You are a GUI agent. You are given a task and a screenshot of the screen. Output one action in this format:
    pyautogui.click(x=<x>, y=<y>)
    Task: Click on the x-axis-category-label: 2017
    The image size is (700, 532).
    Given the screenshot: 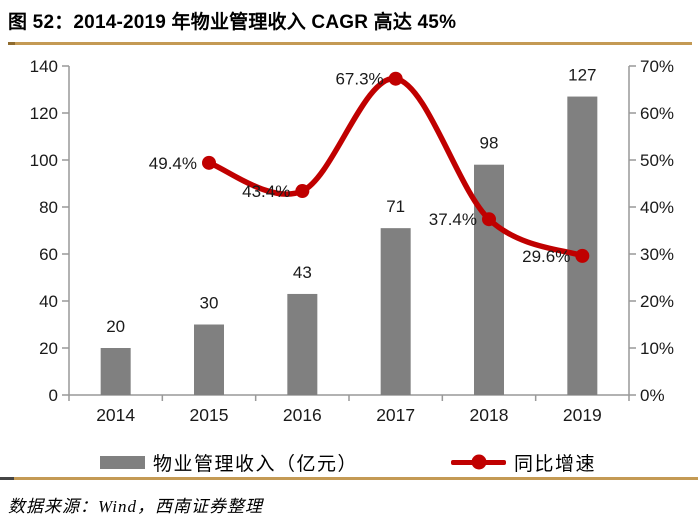 What is the action you would take?
    pyautogui.click(x=395, y=415)
    